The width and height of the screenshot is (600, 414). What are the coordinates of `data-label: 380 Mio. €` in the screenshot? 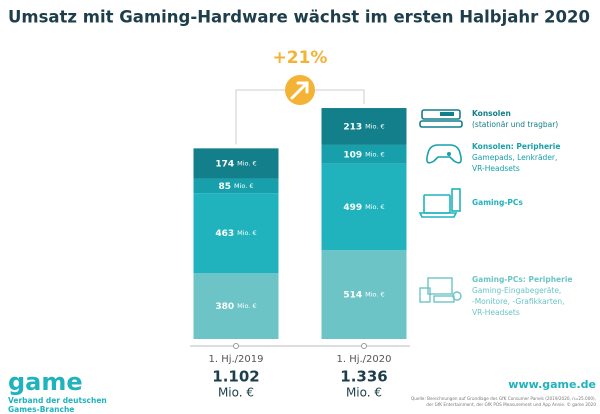 It's located at (235, 307).